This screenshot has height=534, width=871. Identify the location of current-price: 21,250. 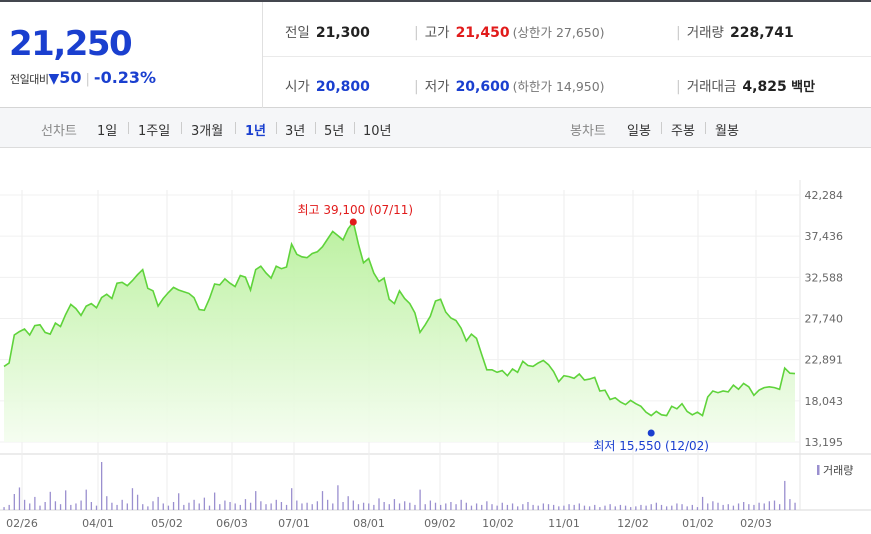
(71, 44).